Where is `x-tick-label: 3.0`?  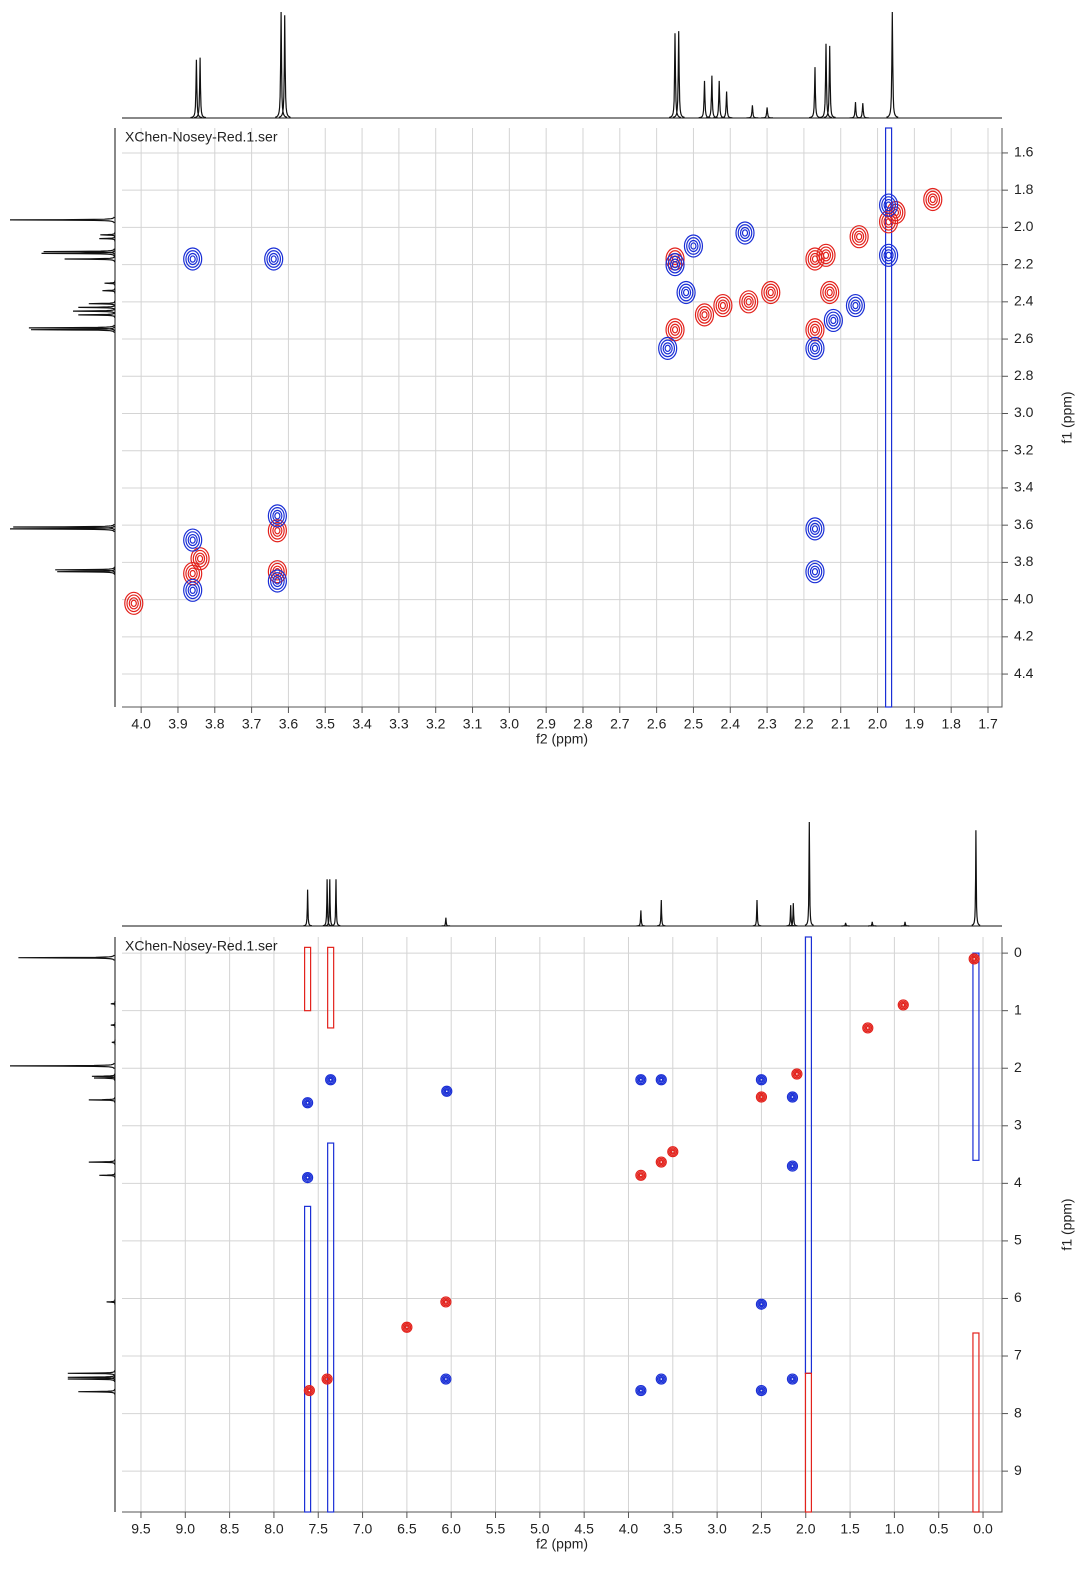
x-tick-label: 3.0 is located at coordinates (510, 724).